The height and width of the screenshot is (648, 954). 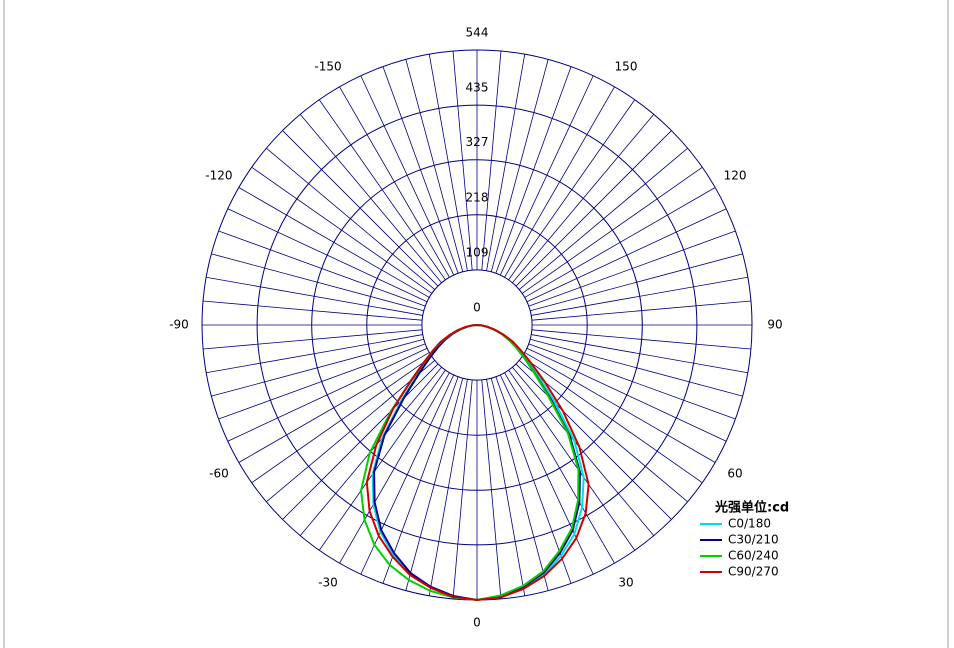 I want to click on ring, so click(x=477, y=325).